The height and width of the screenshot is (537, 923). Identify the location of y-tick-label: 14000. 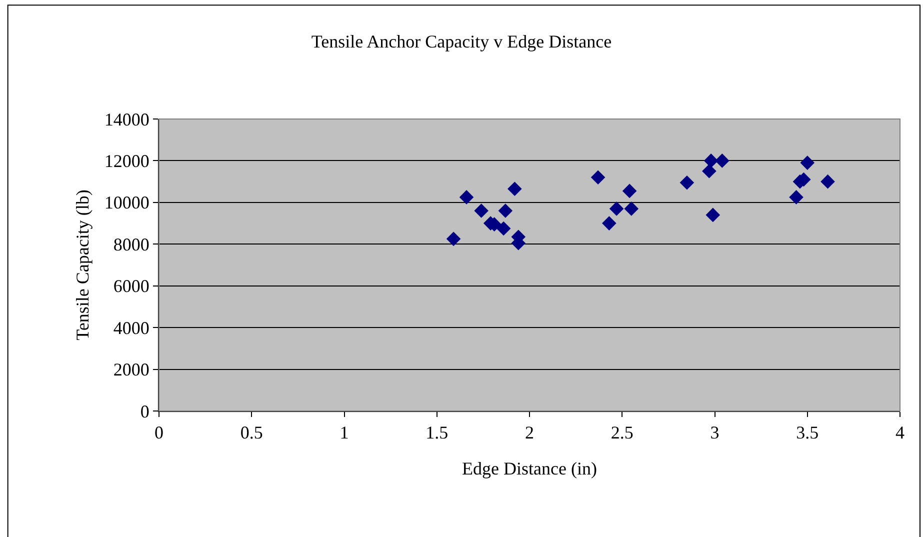
(127, 119).